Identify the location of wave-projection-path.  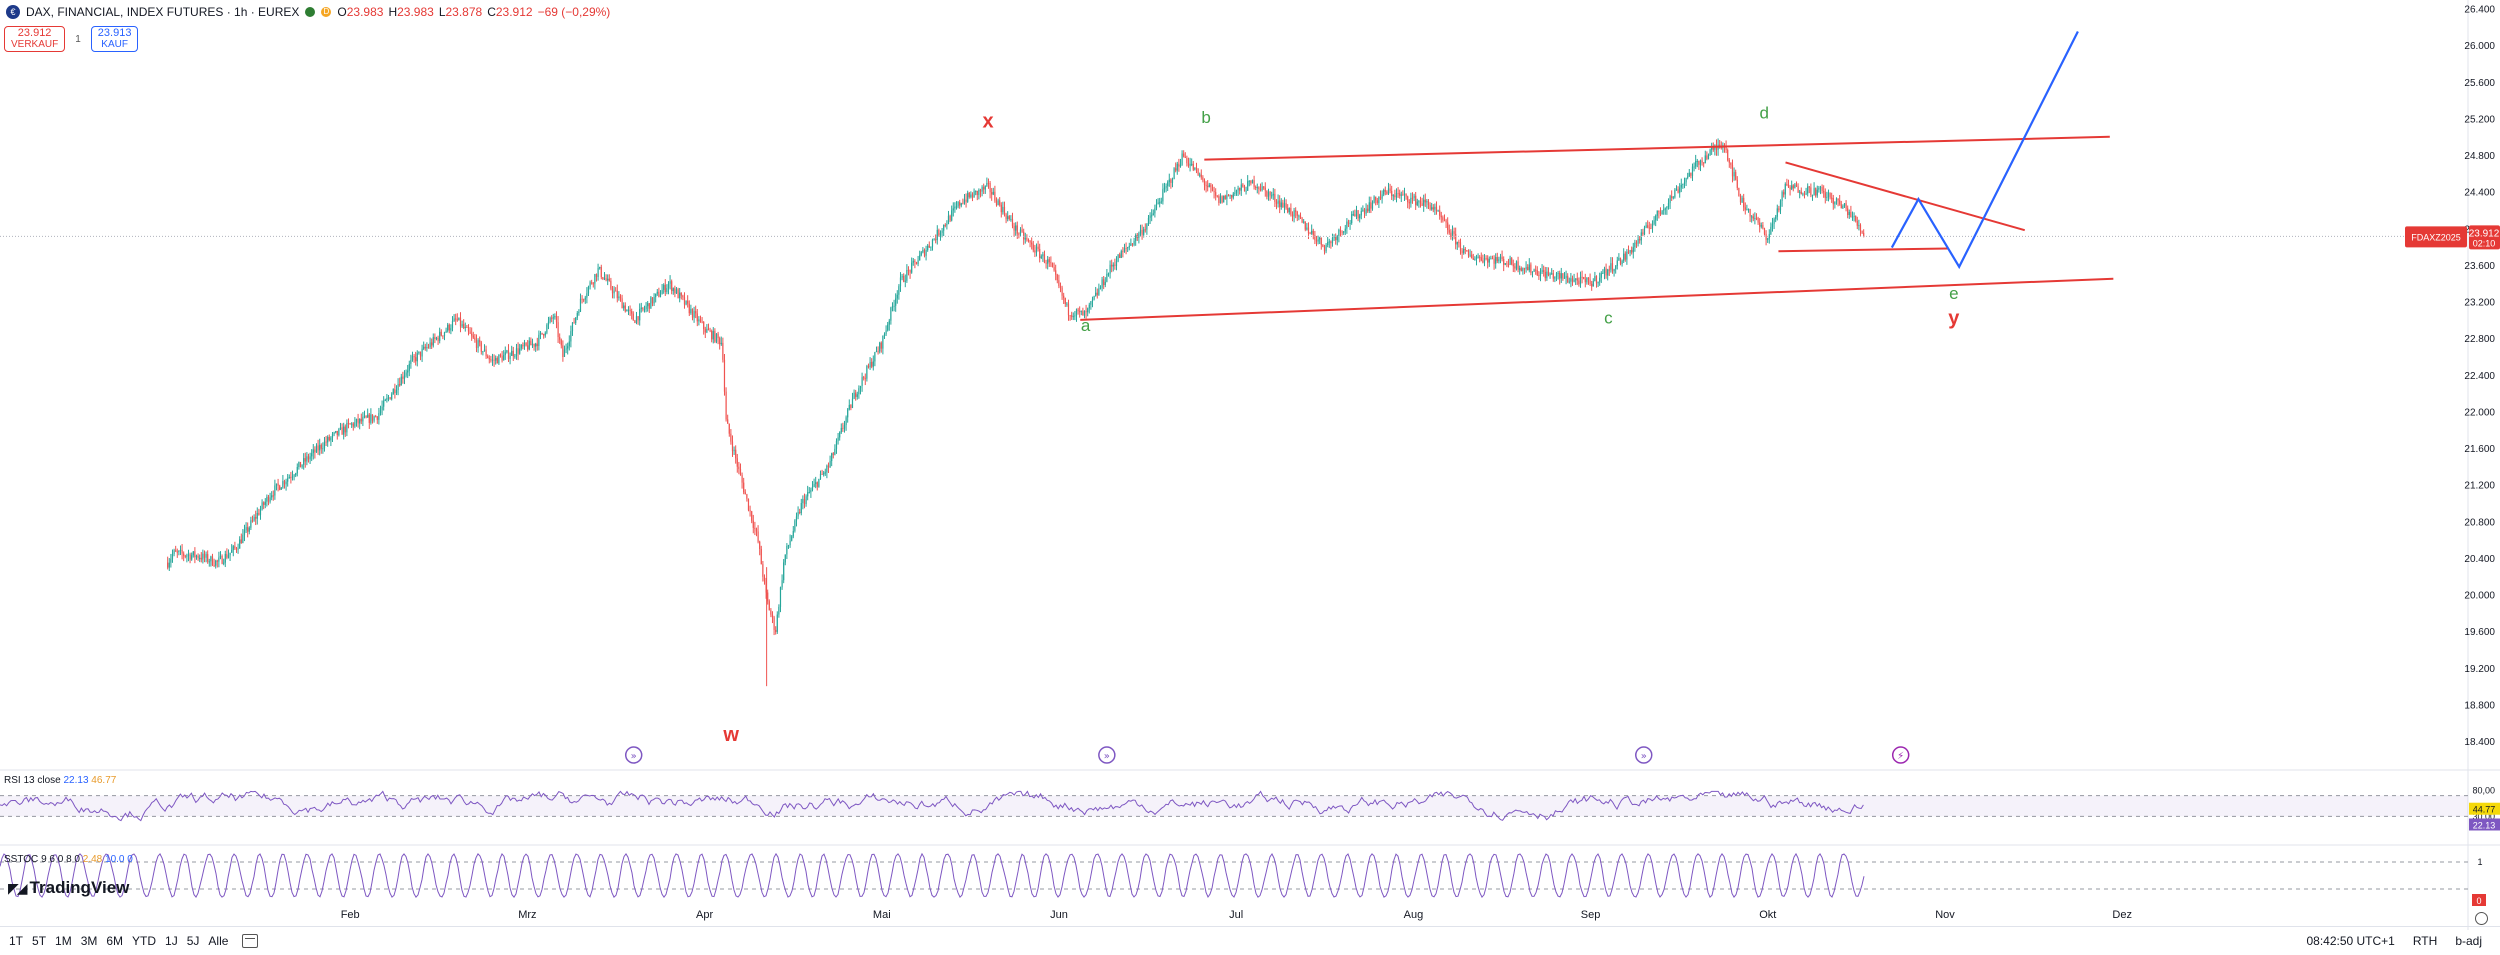
(1984, 150).